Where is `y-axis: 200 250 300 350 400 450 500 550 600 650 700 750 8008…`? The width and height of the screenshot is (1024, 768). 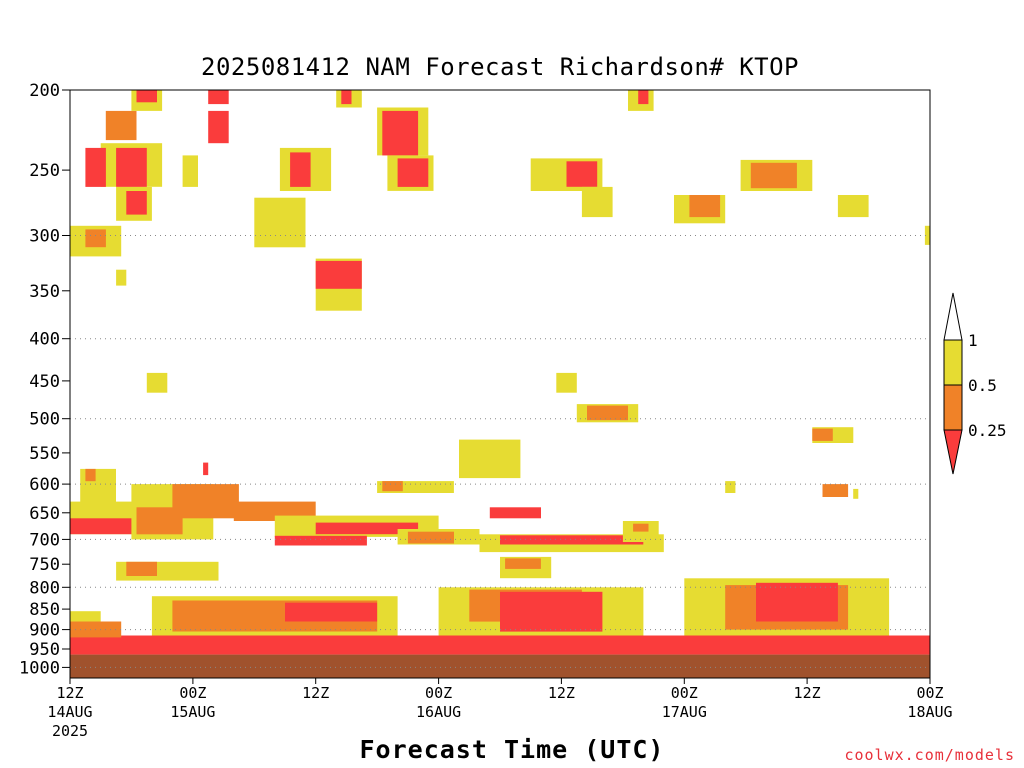
y-axis: 200 250 300 350 400 450 500 550 600 650 700 750 8008… is located at coordinates (44, 379).